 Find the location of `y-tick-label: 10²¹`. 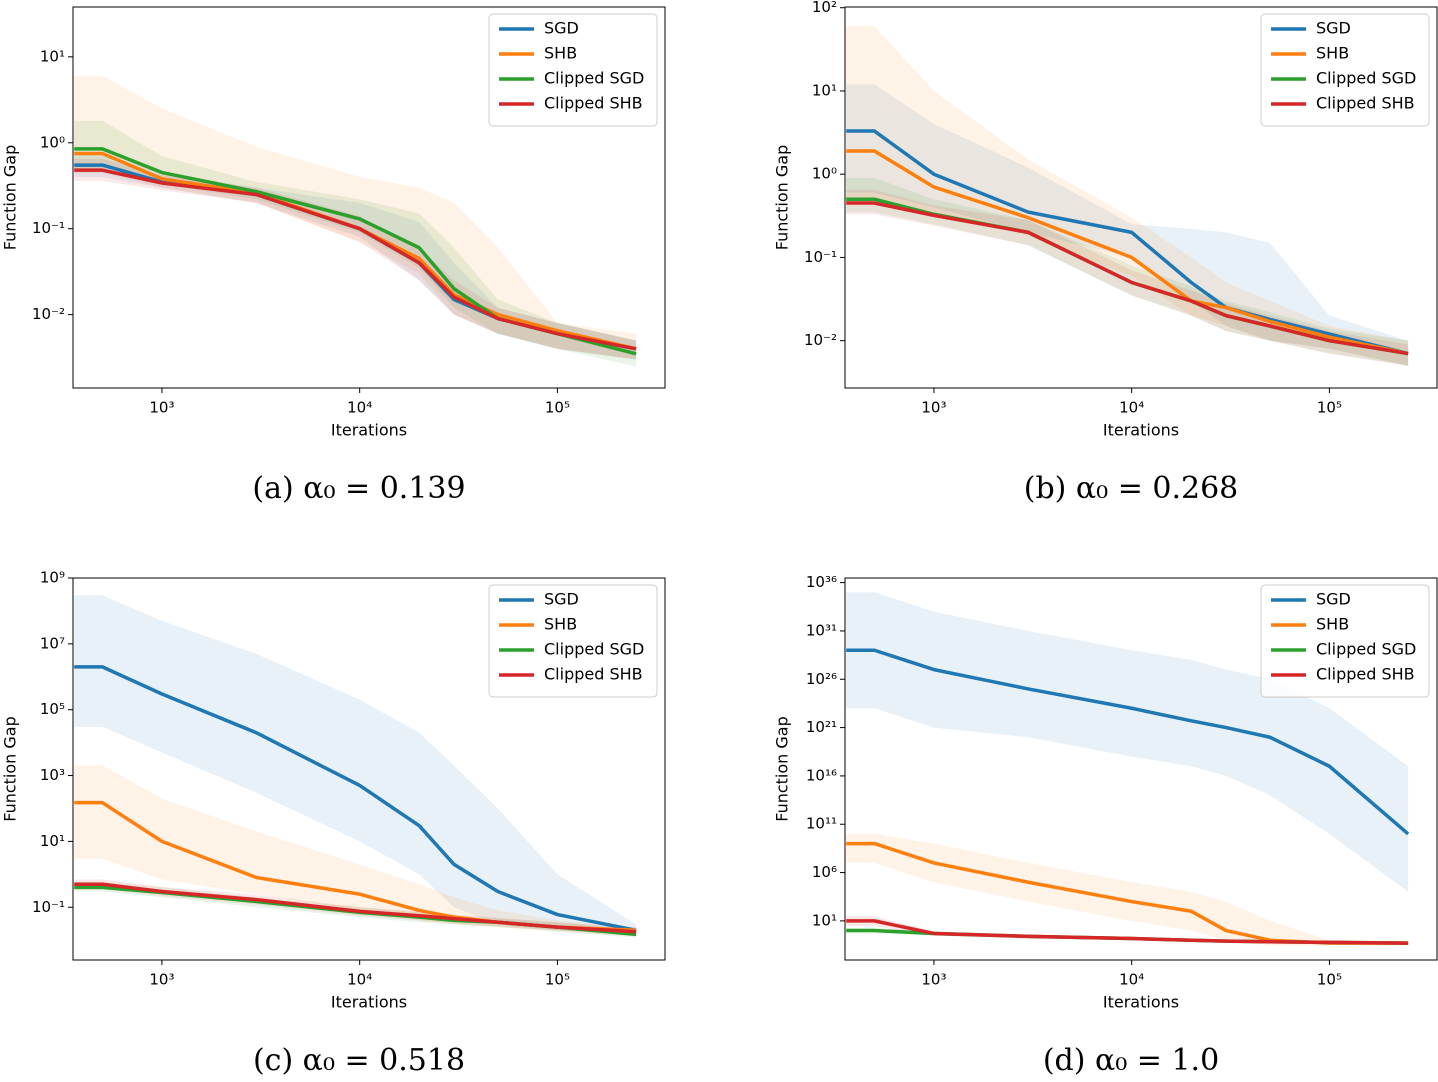

y-tick-label: 10²¹ is located at coordinates (821, 727).